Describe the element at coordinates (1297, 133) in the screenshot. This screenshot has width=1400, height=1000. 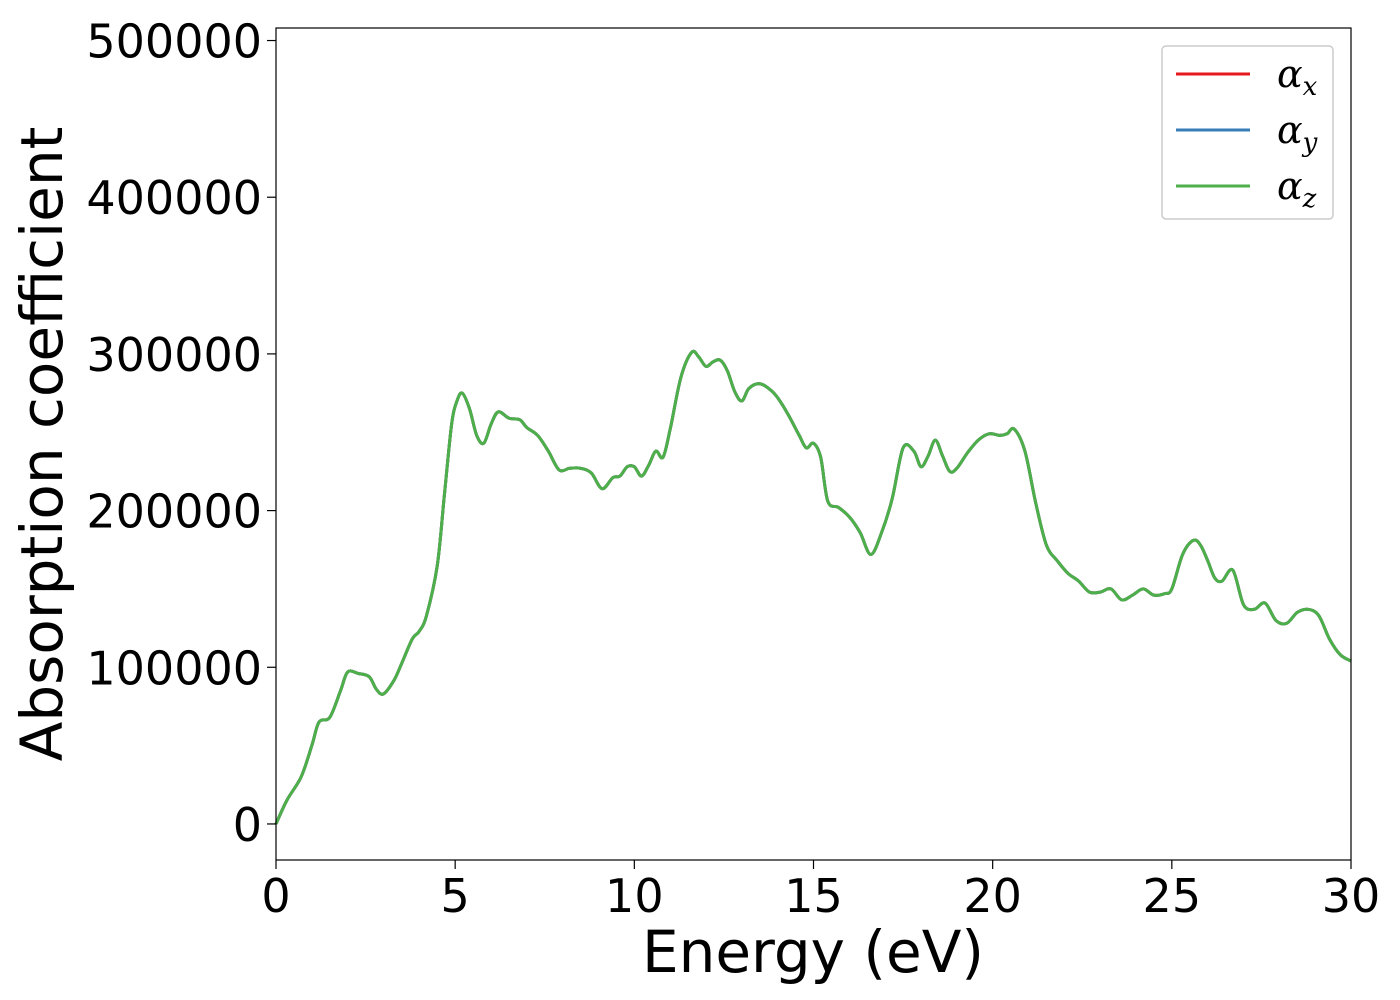
I see `legend-label-y: αy` at that location.